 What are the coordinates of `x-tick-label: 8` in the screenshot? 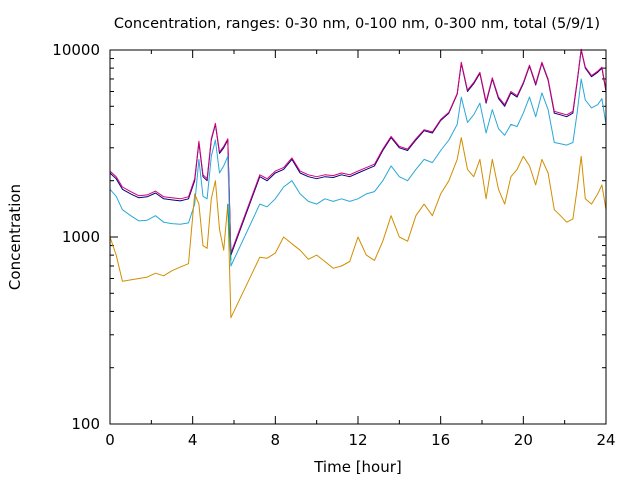 It's located at (276, 440).